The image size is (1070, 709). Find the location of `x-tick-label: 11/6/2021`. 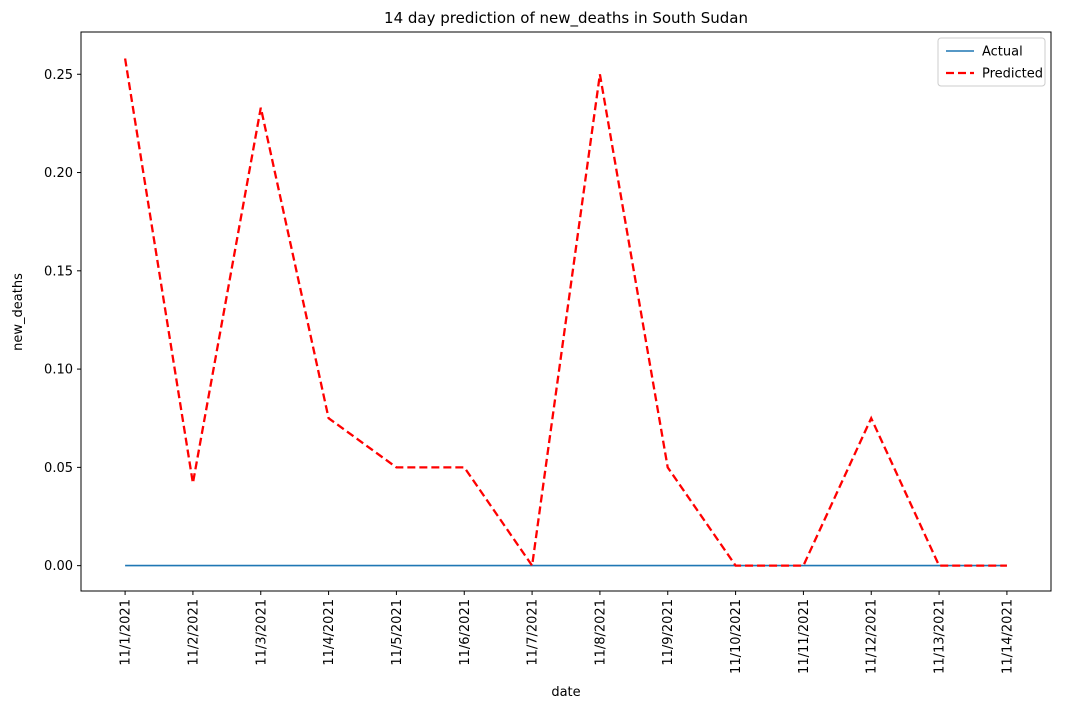

x-tick-label: 11/6/2021 is located at coordinates (465, 632).